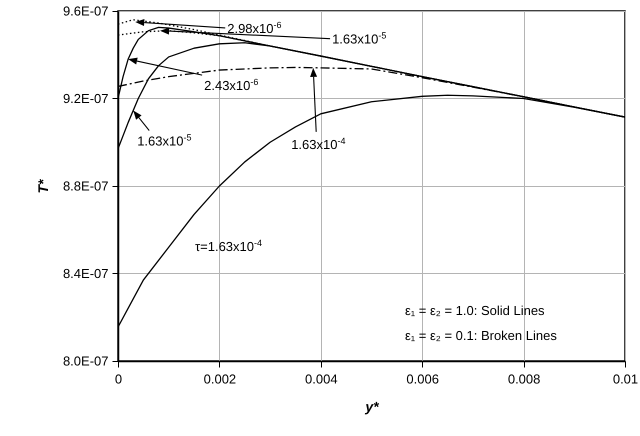  I want to click on y-tick-label: 8.8E-07, so click(85, 186).